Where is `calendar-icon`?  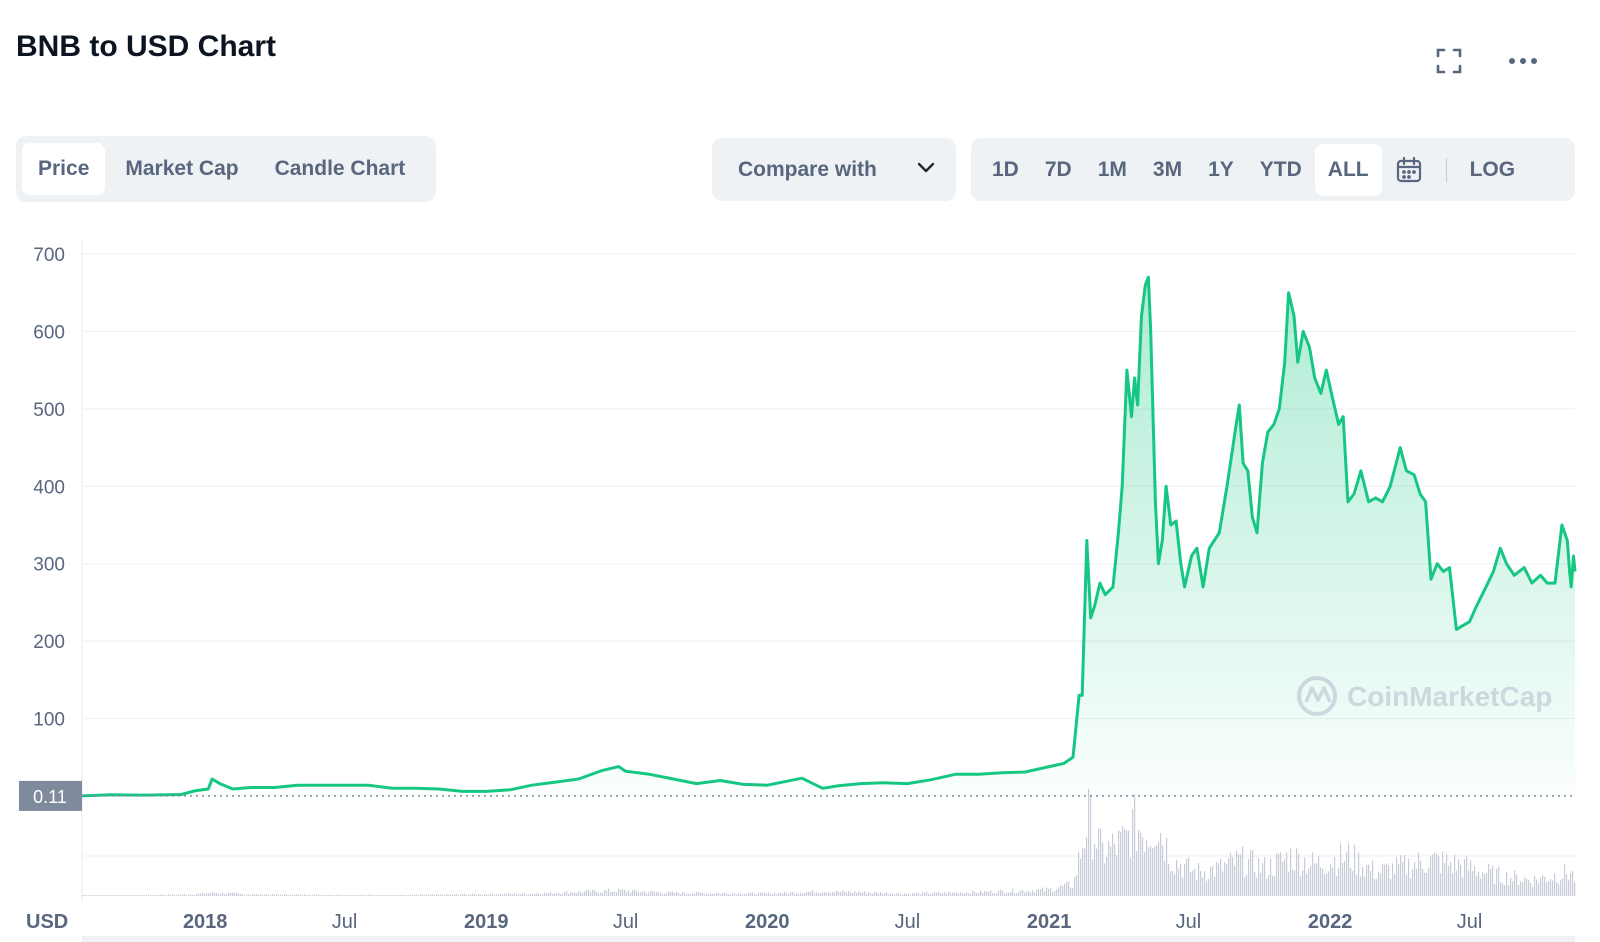
calendar-icon is located at coordinates (1409, 170).